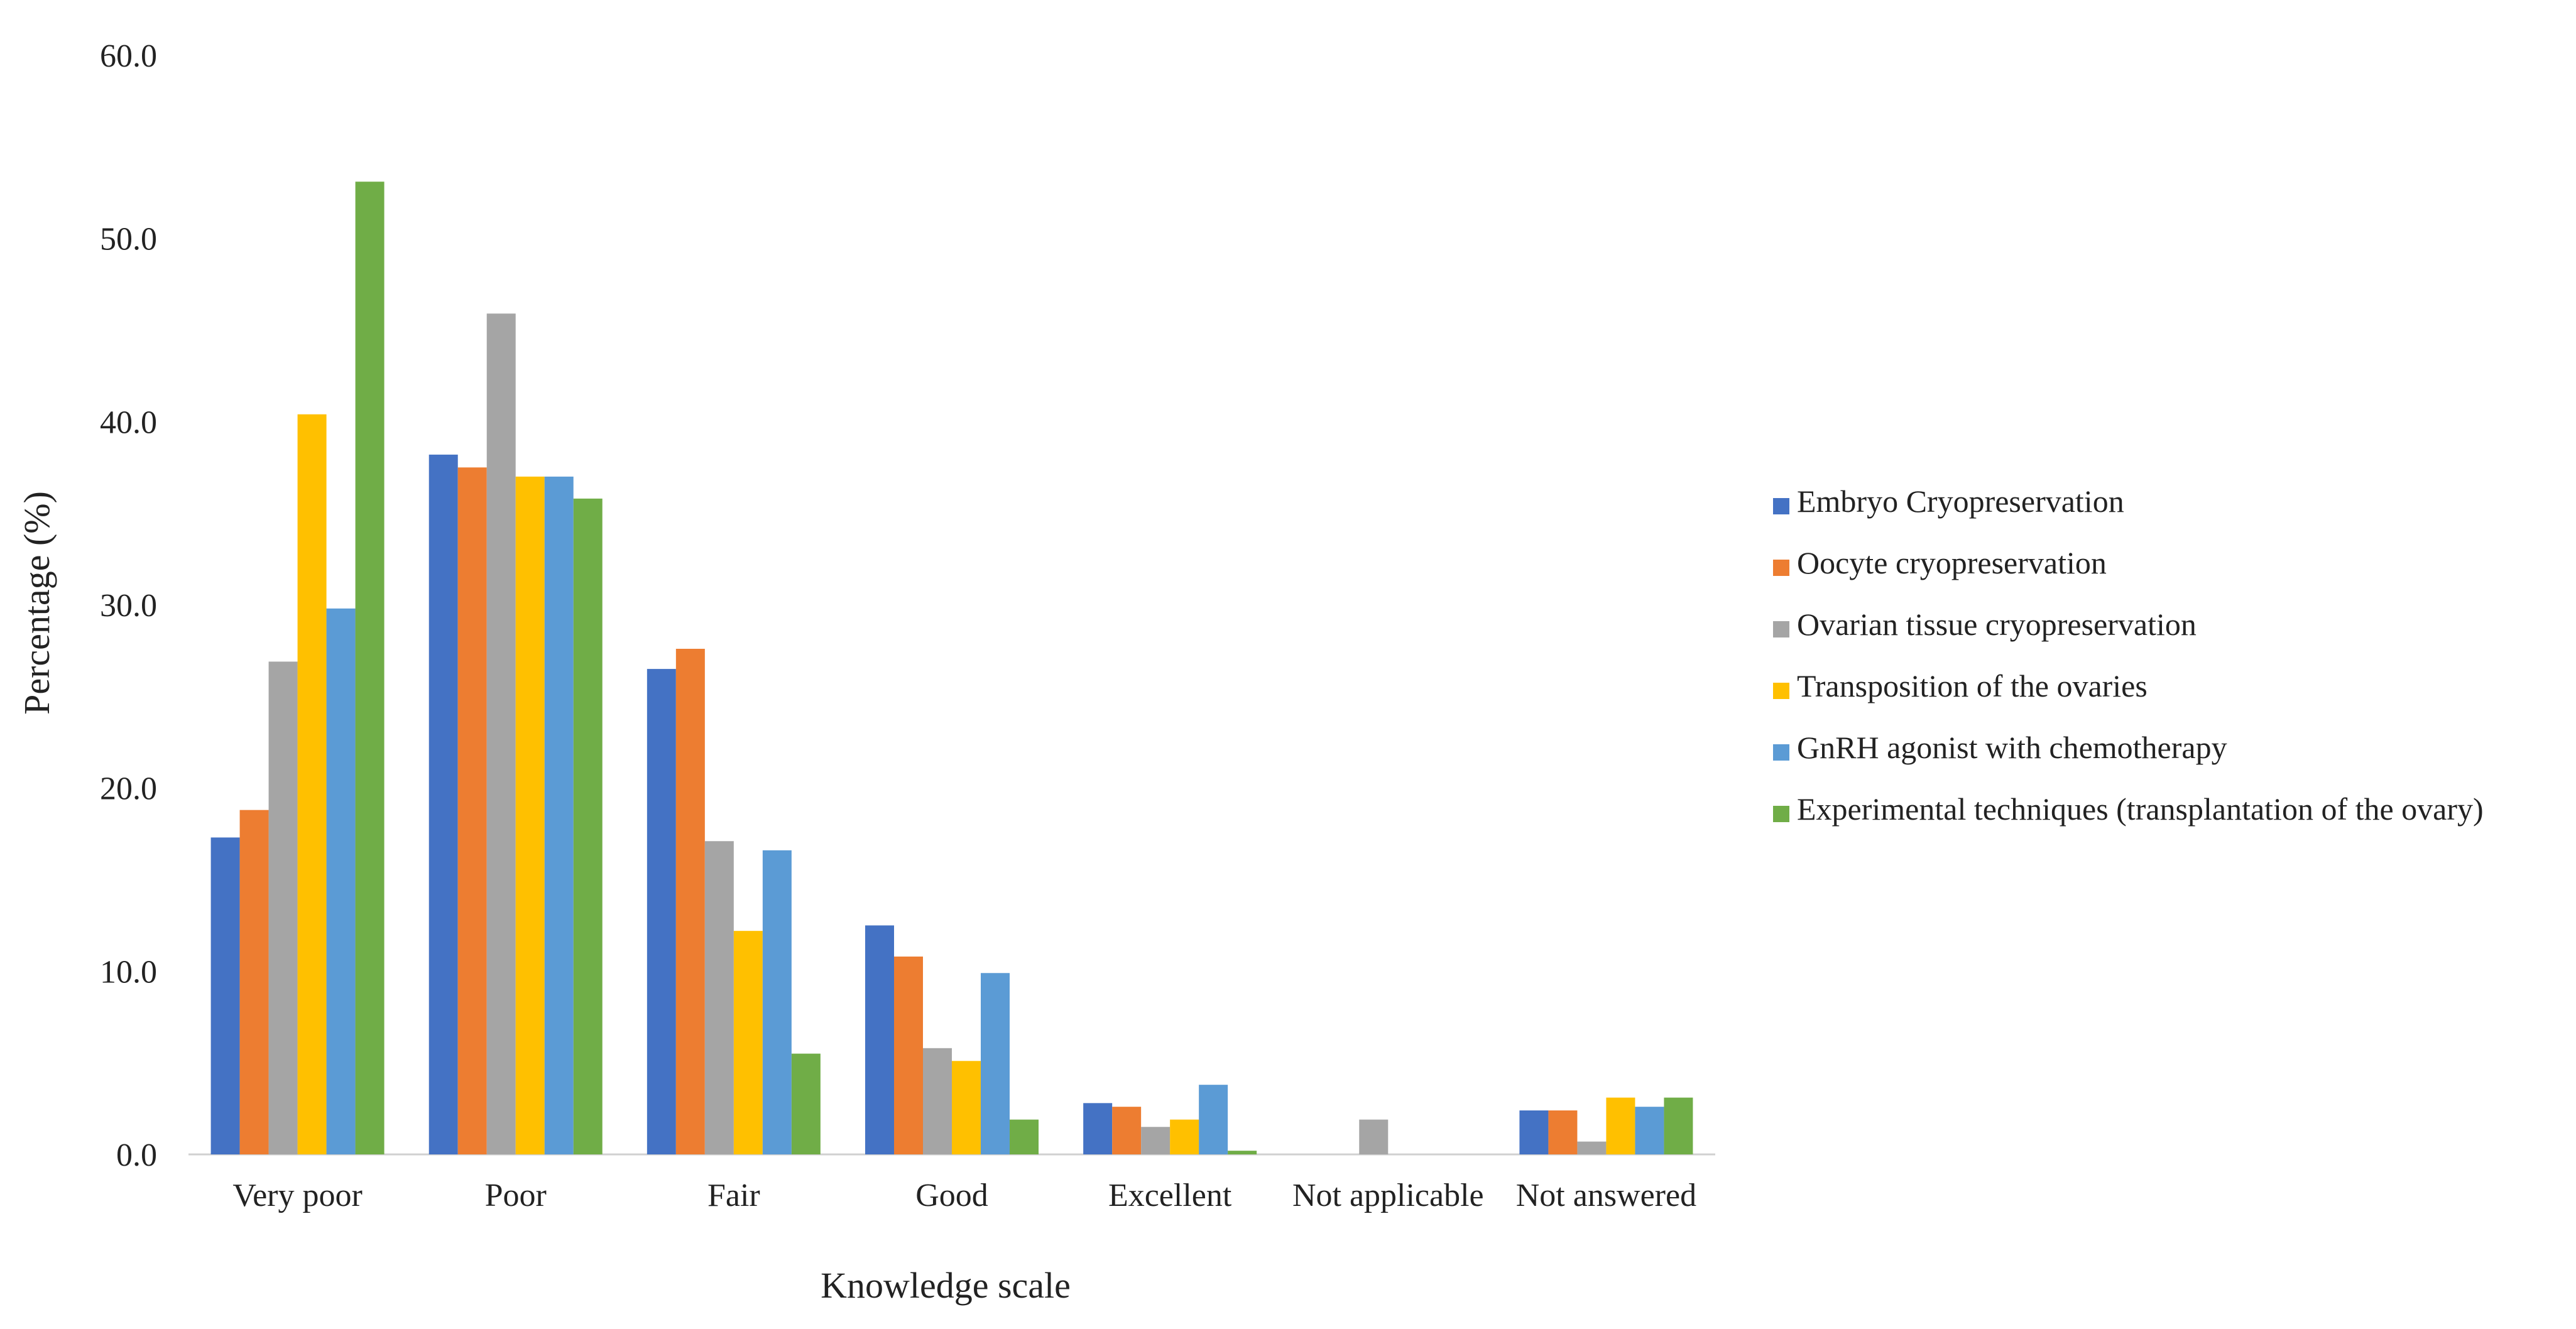 The image size is (2576, 1329). What do you see at coordinates (298, 1195) in the screenshot?
I see `x-tick-label: Very poor` at bounding box center [298, 1195].